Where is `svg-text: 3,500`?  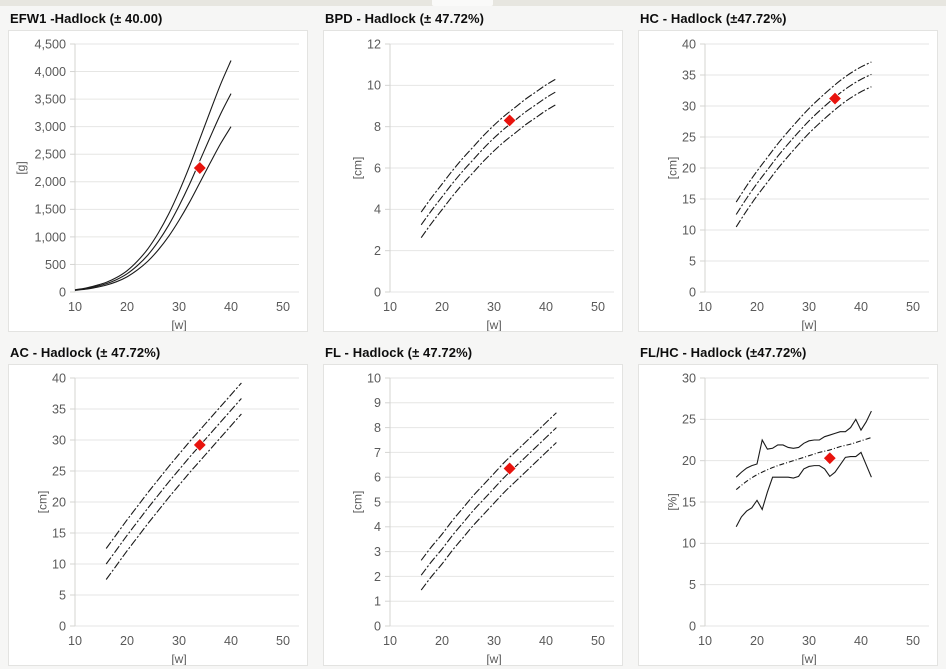 svg-text: 3,500 is located at coordinates (50, 100).